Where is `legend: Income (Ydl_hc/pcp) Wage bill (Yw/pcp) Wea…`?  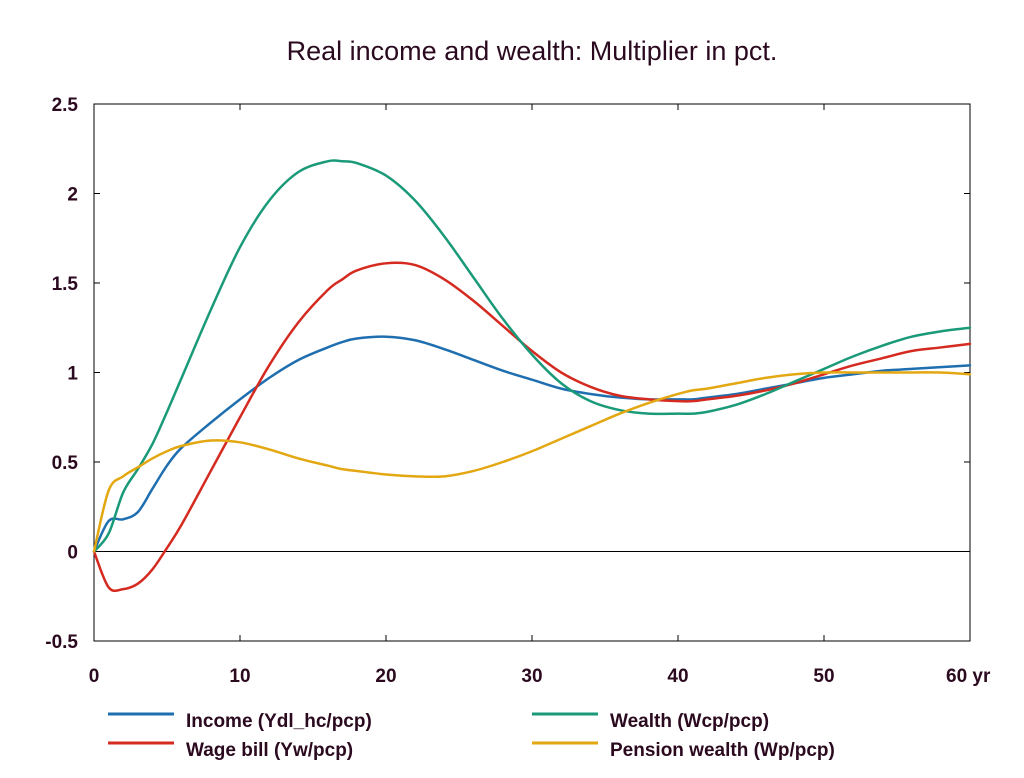 legend: Income (Ydl_hc/pcp) Wage bill (Yw/pcp) Wea… is located at coordinates (471, 736).